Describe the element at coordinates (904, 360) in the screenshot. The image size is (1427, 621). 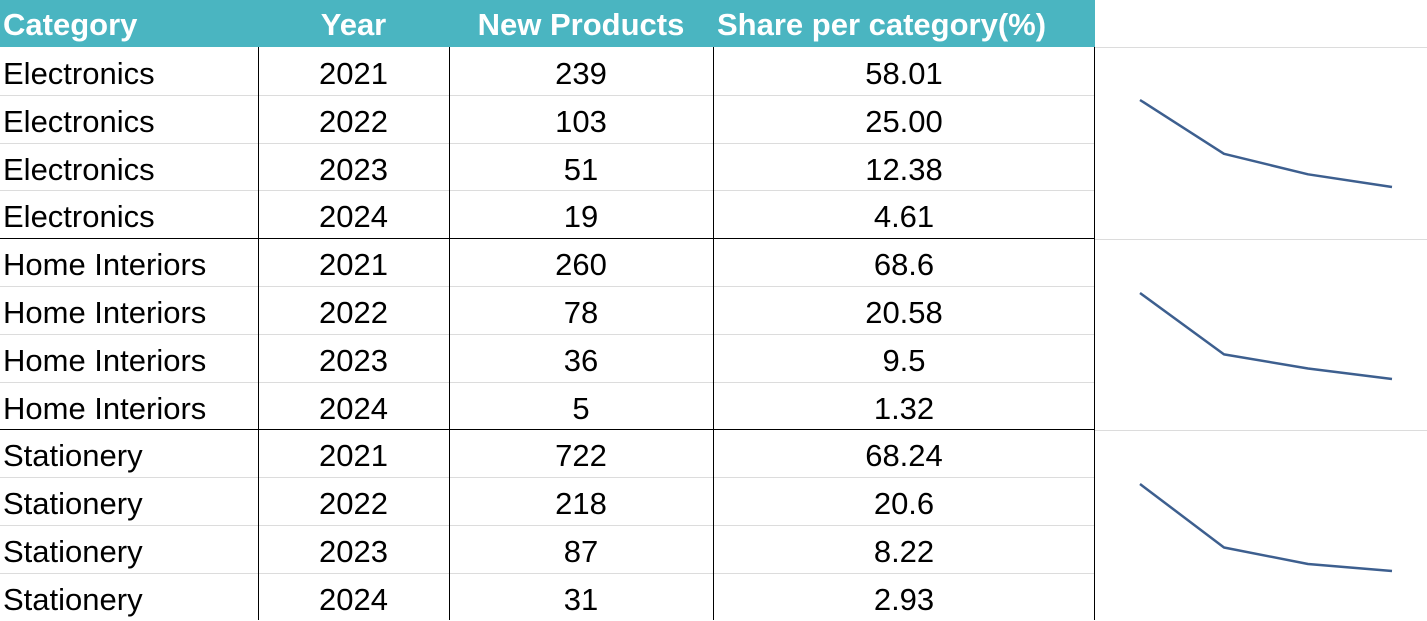
I see `share-cell: 9.5` at that location.